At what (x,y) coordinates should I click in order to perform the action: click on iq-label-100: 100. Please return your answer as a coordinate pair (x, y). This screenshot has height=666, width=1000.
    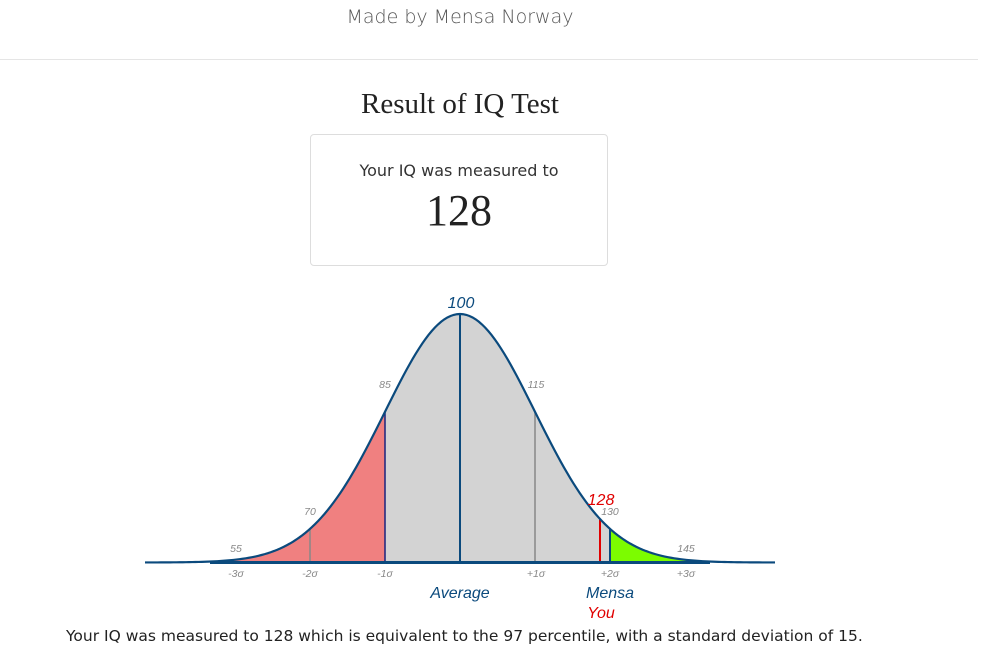
    Looking at the image, I should click on (461, 303).